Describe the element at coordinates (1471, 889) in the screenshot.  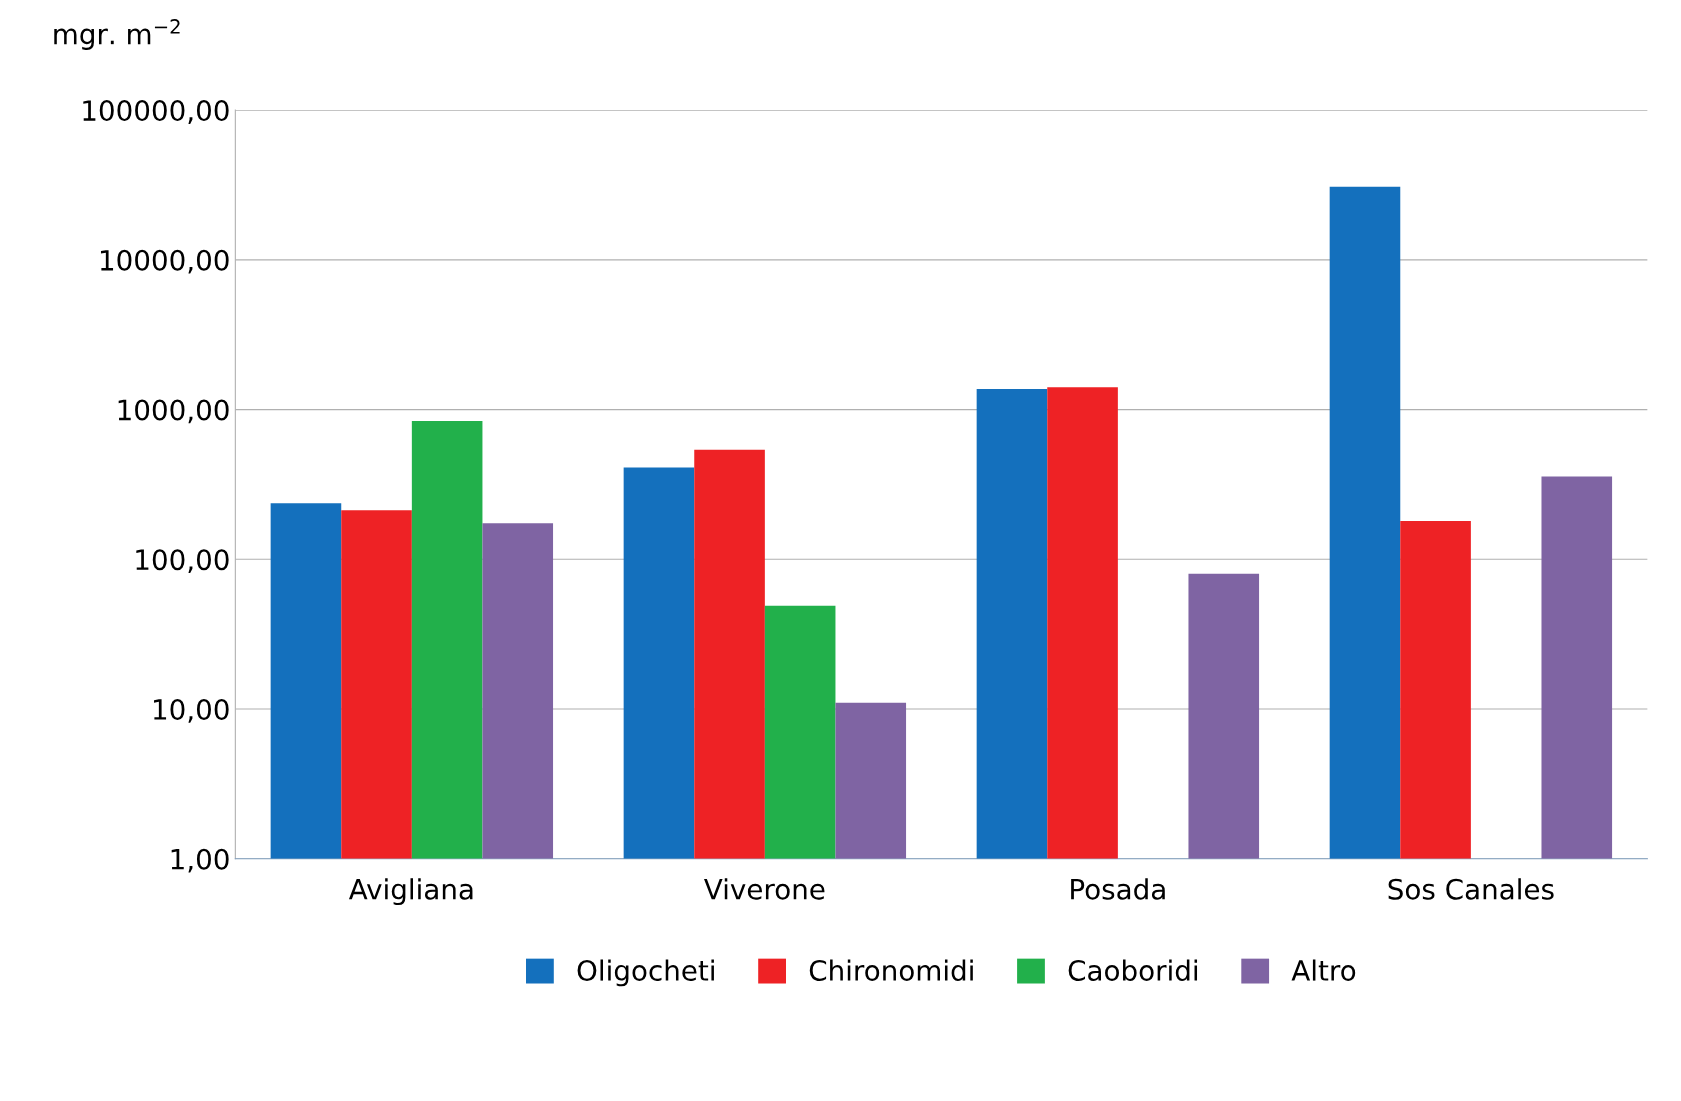
I see `x-tick-label: Sos Canales` at that location.